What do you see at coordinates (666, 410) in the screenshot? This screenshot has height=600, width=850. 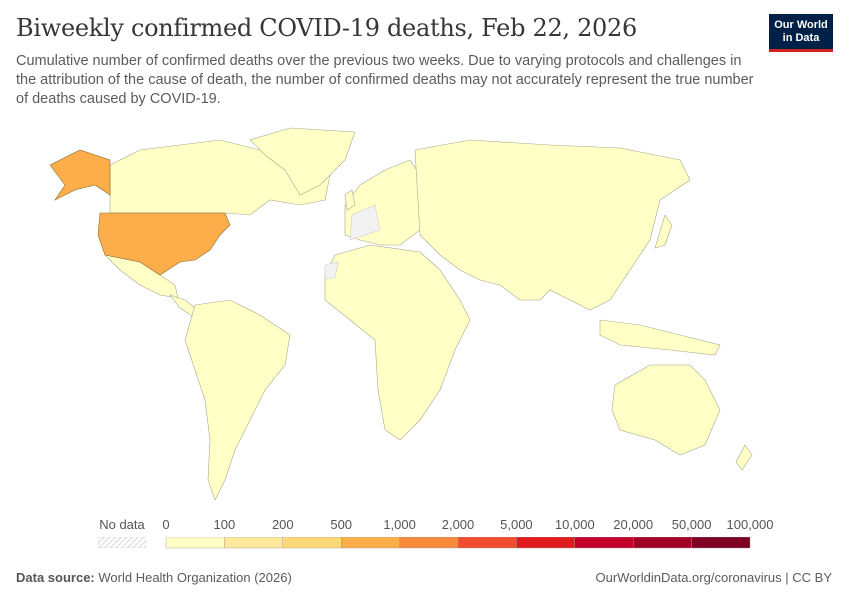 I see `country-australia` at bounding box center [666, 410].